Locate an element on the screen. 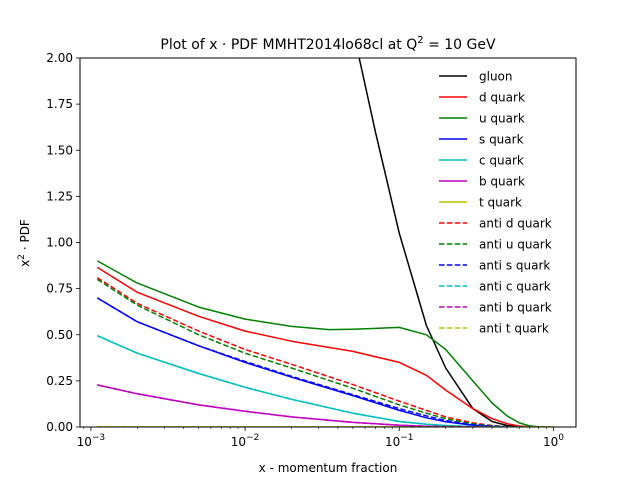 Image resolution: width=640 pixels, height=480 pixels. legend-label-d-quark: d quark is located at coordinates (502, 98).